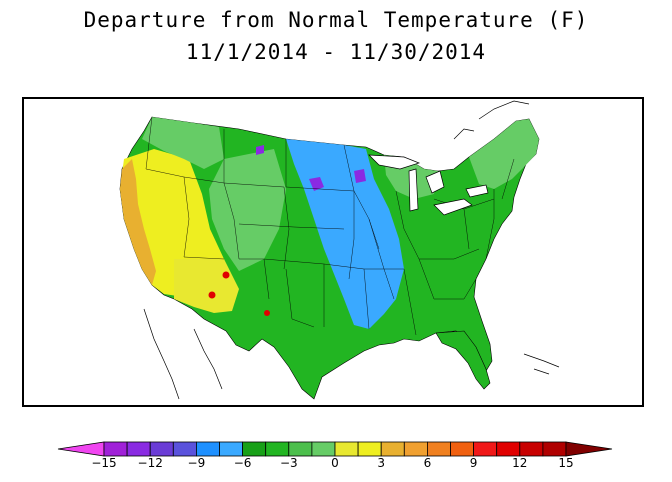 The image size is (672, 482). What do you see at coordinates (360, 176) in the screenshot?
I see `cold-spot-minnesota` at bounding box center [360, 176].